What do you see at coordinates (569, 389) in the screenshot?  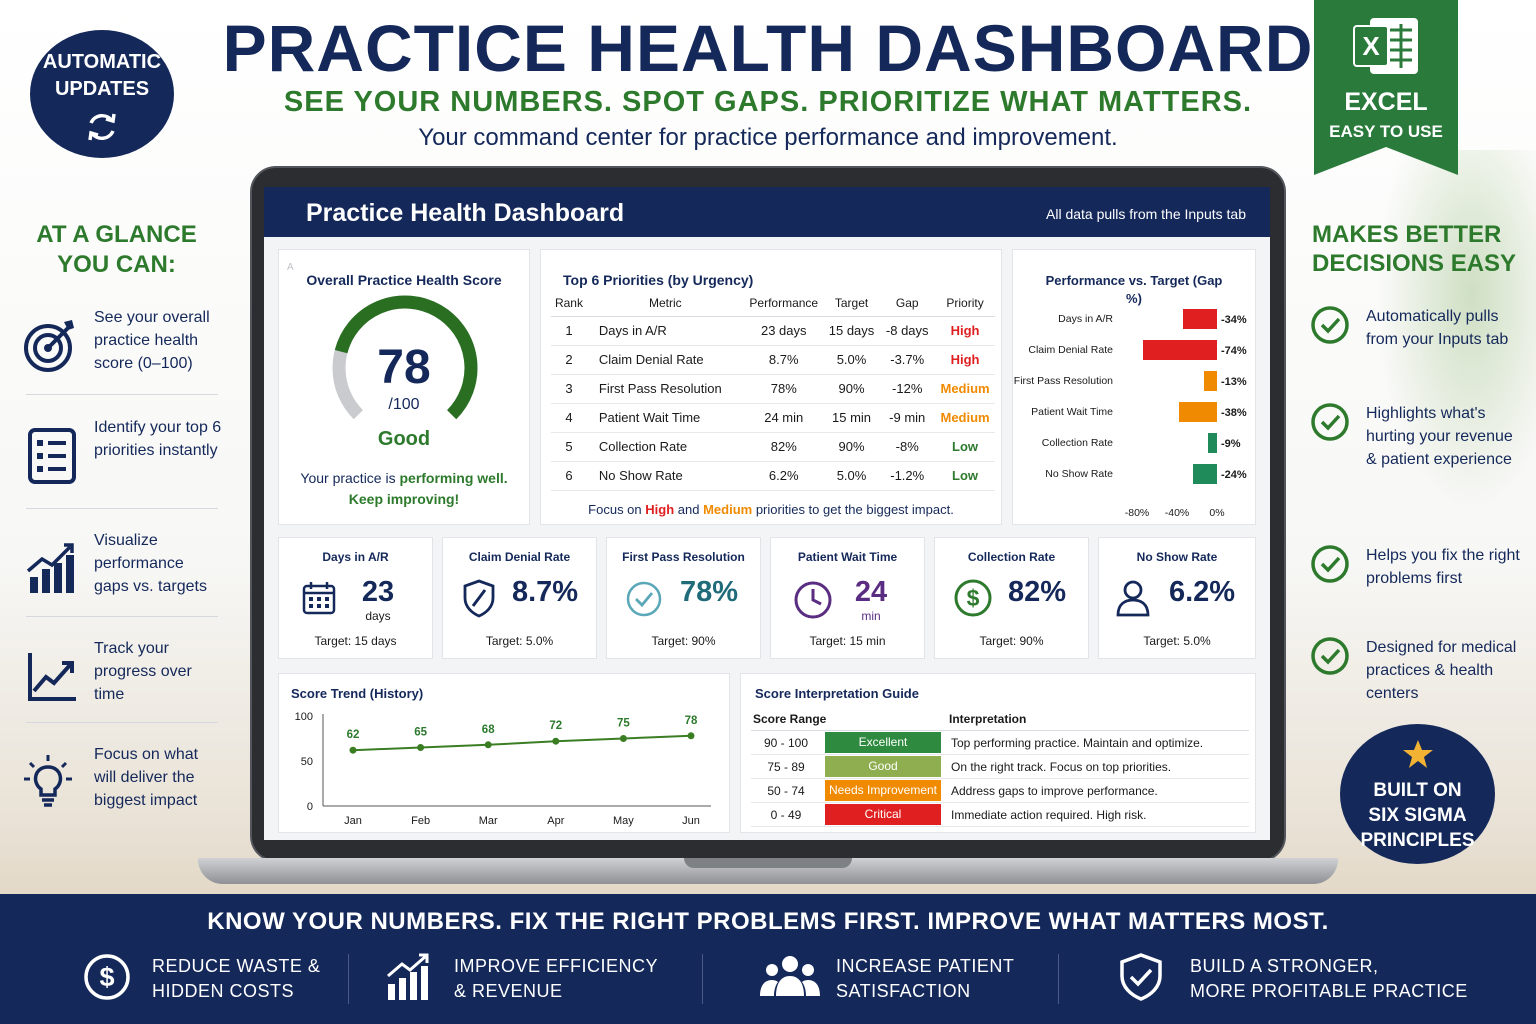 I see `cell-rank: 3` at bounding box center [569, 389].